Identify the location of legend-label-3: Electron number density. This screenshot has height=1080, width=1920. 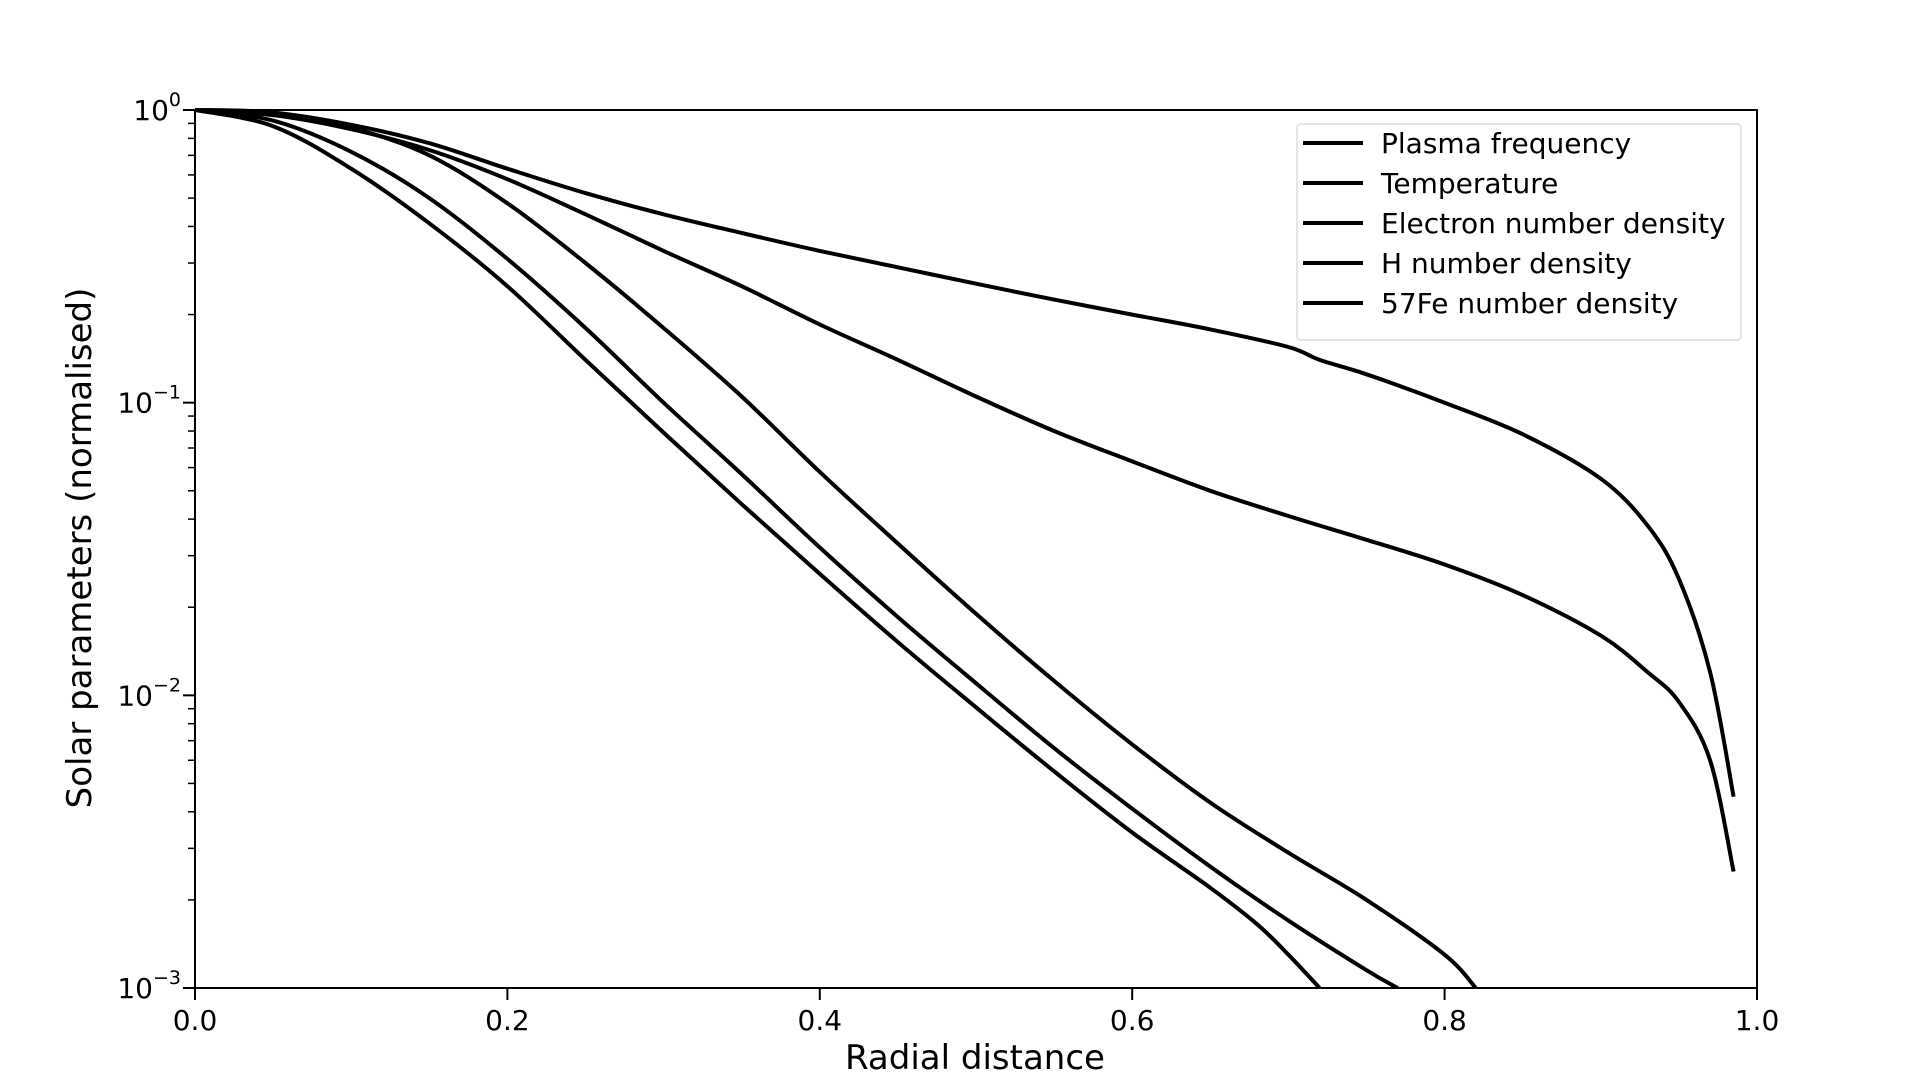
(1553, 223).